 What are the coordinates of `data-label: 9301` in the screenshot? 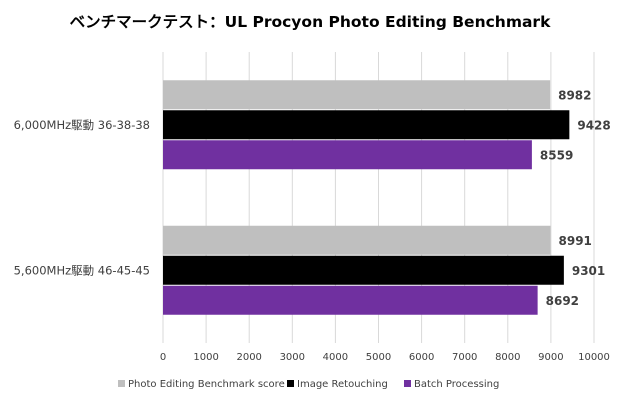 It's located at (588, 271).